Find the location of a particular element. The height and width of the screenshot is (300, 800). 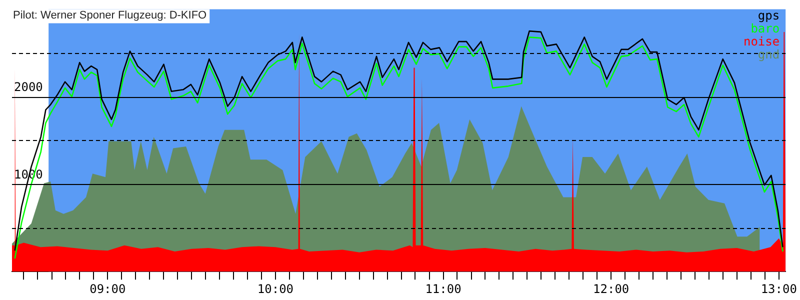

text: gnd is located at coordinates (769, 54).